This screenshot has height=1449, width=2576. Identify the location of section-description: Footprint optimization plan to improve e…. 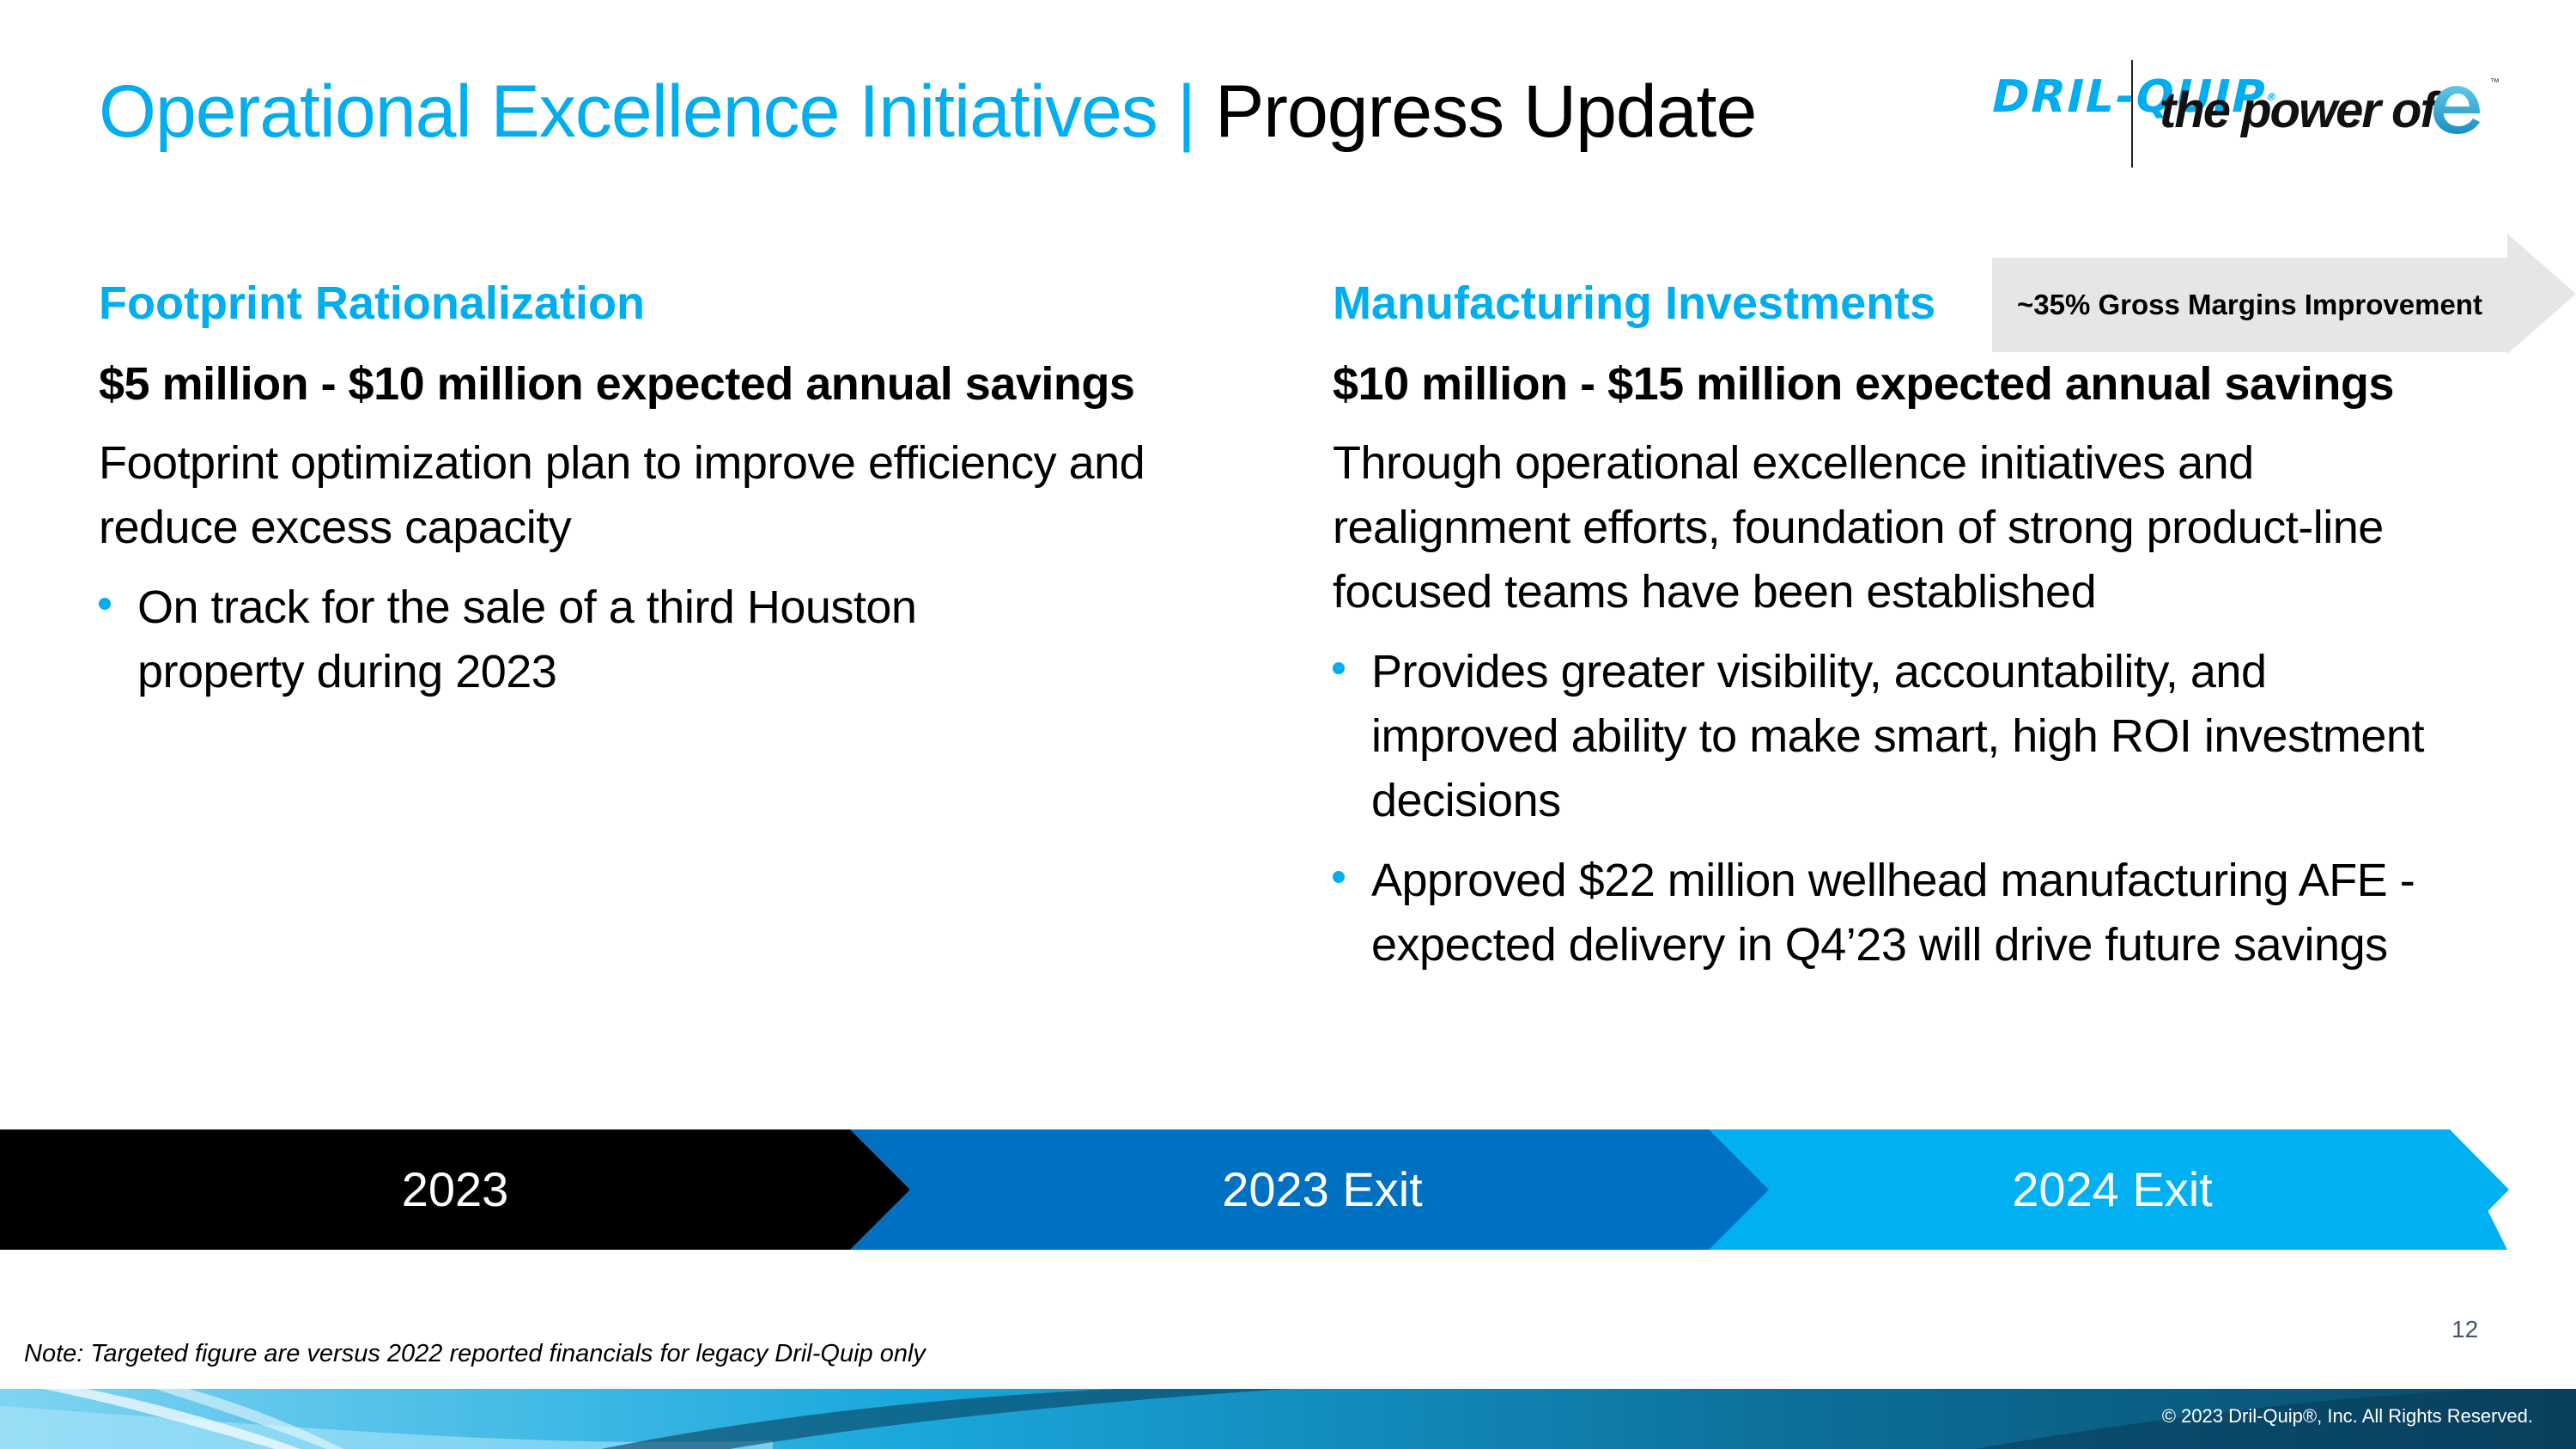
(622, 495).